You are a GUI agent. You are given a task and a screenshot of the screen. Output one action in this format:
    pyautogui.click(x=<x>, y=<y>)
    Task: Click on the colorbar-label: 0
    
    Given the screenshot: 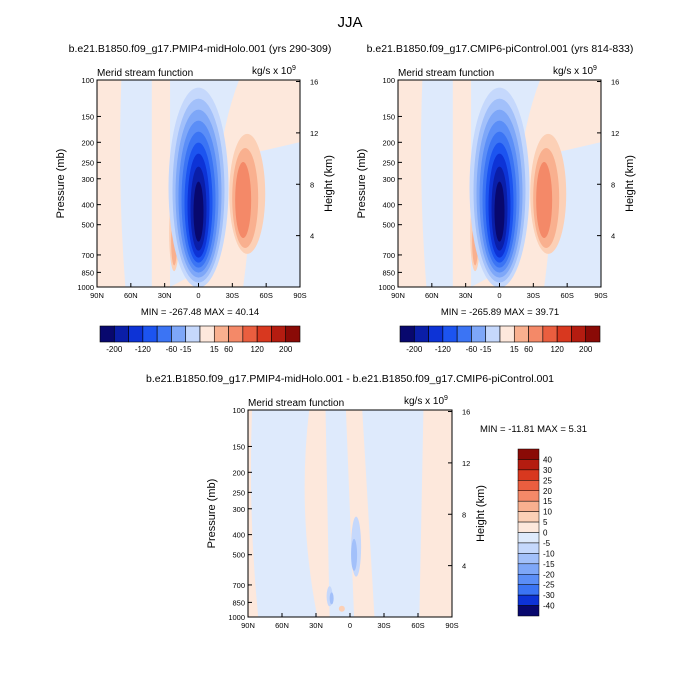 What is the action you would take?
    pyautogui.click(x=545, y=533)
    